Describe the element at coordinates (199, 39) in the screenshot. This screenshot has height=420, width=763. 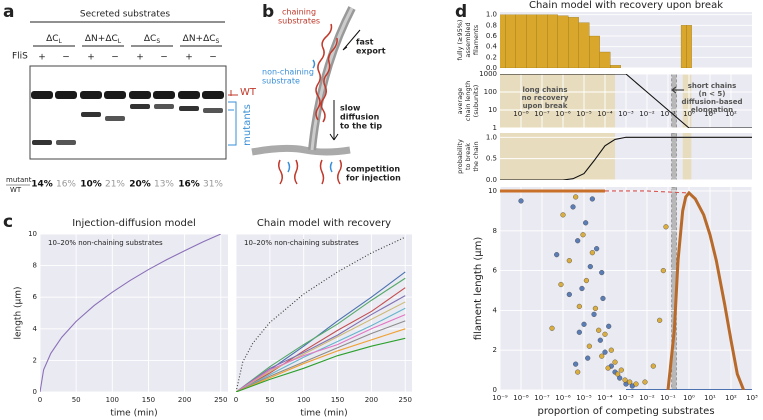
I see `group-name: ΔN+ΔC` at that location.